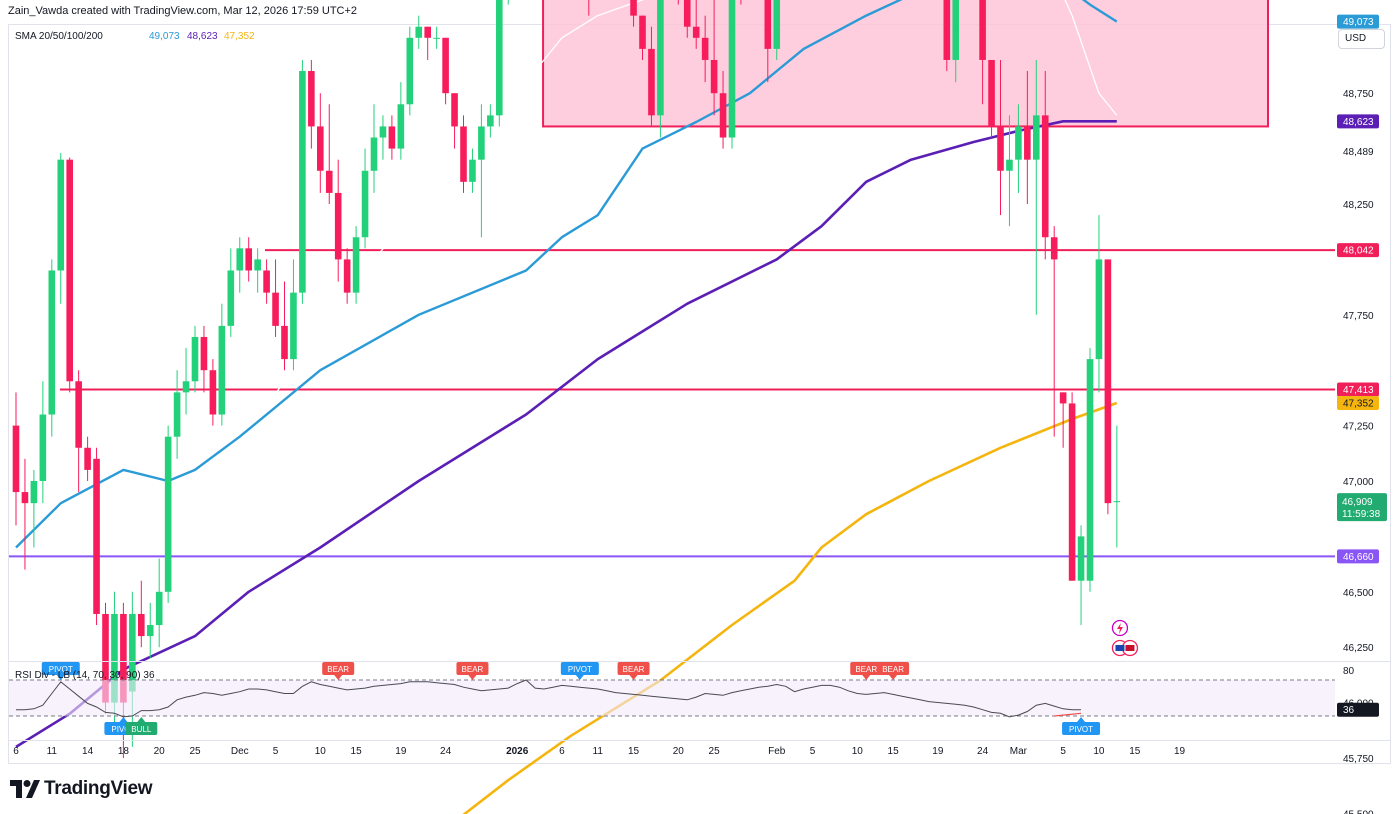 The image size is (1400, 814). What do you see at coordinates (1019, 751) in the screenshot?
I see `x-tick-label: Mar` at bounding box center [1019, 751].